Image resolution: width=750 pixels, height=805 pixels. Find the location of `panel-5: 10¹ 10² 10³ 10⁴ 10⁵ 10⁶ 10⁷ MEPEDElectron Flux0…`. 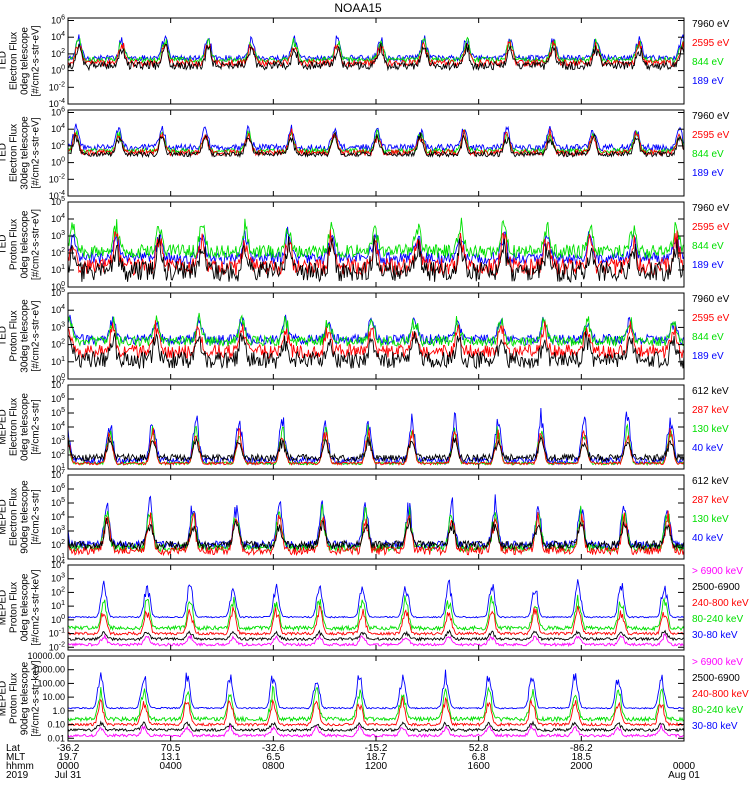

panel-5: 10¹ 10² 10³ 10⁴ 10⁵ 10⁶ 10⁷ MEPEDElectron Flux0… is located at coordinates (364, 426).